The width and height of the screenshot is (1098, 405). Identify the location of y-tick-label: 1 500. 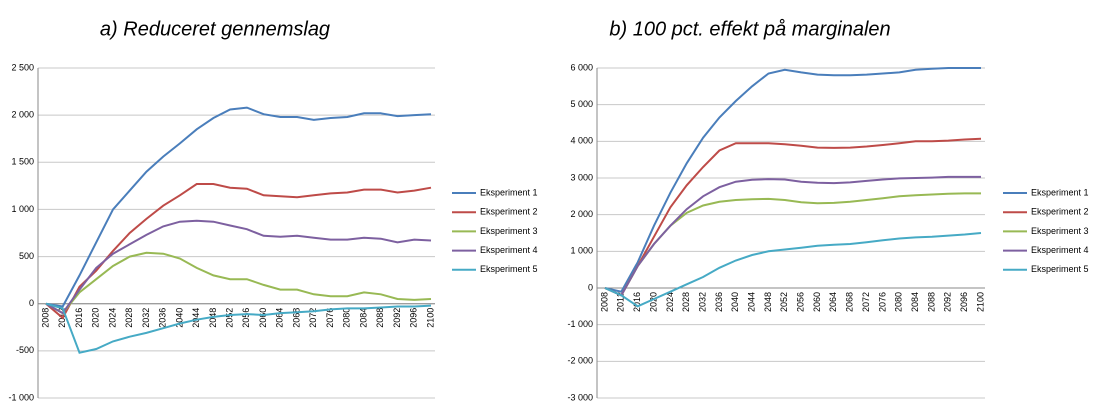
(22, 162).